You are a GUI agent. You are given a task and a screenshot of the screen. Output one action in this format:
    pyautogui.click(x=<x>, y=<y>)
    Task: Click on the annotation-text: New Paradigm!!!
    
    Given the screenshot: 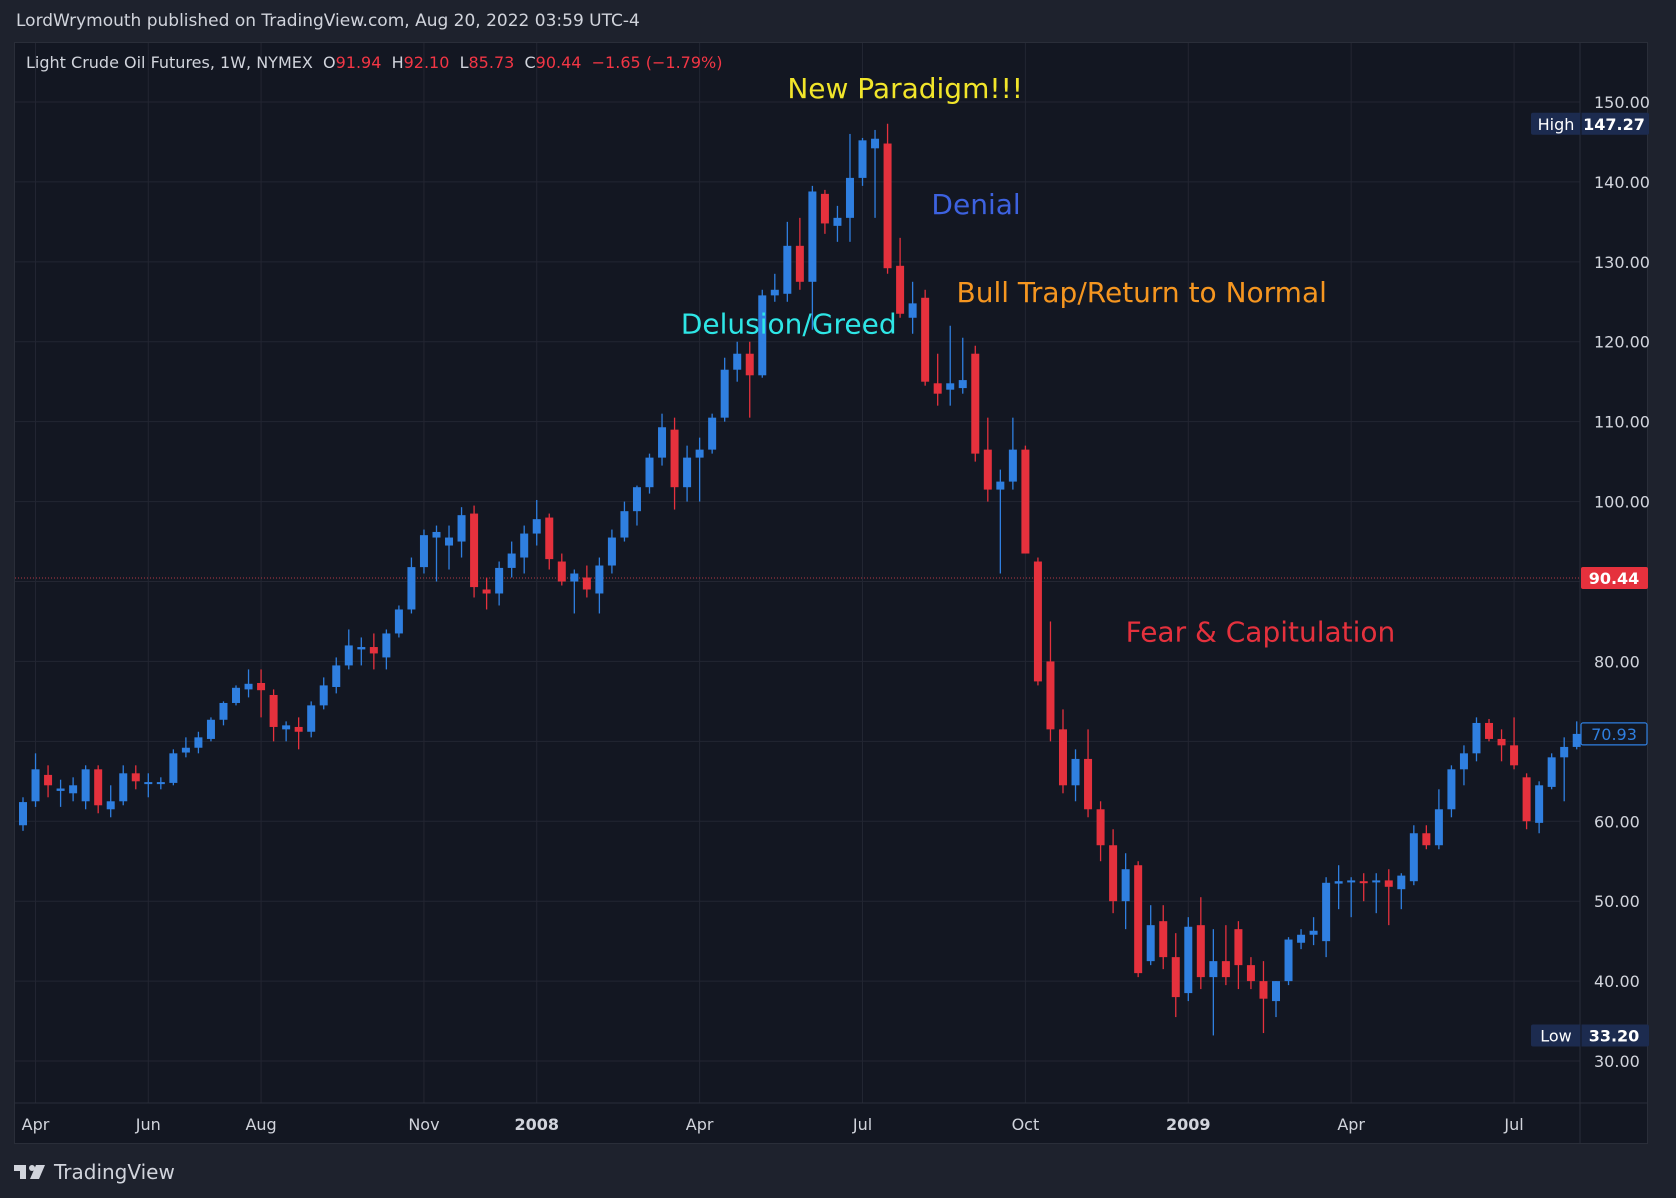 What is the action you would take?
    pyautogui.click(x=905, y=88)
    